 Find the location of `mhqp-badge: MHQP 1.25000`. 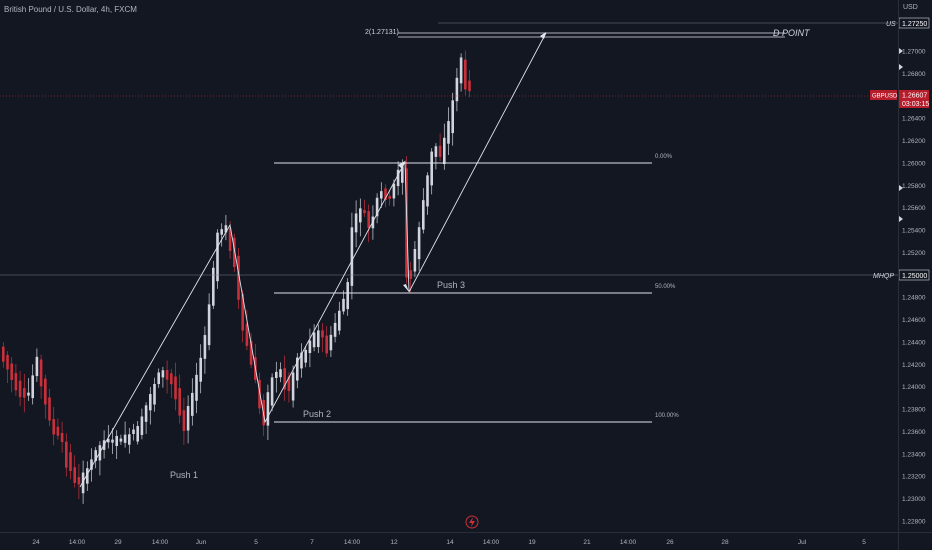

mhqp-badge: MHQP 1.25000 is located at coordinates (901, 275).